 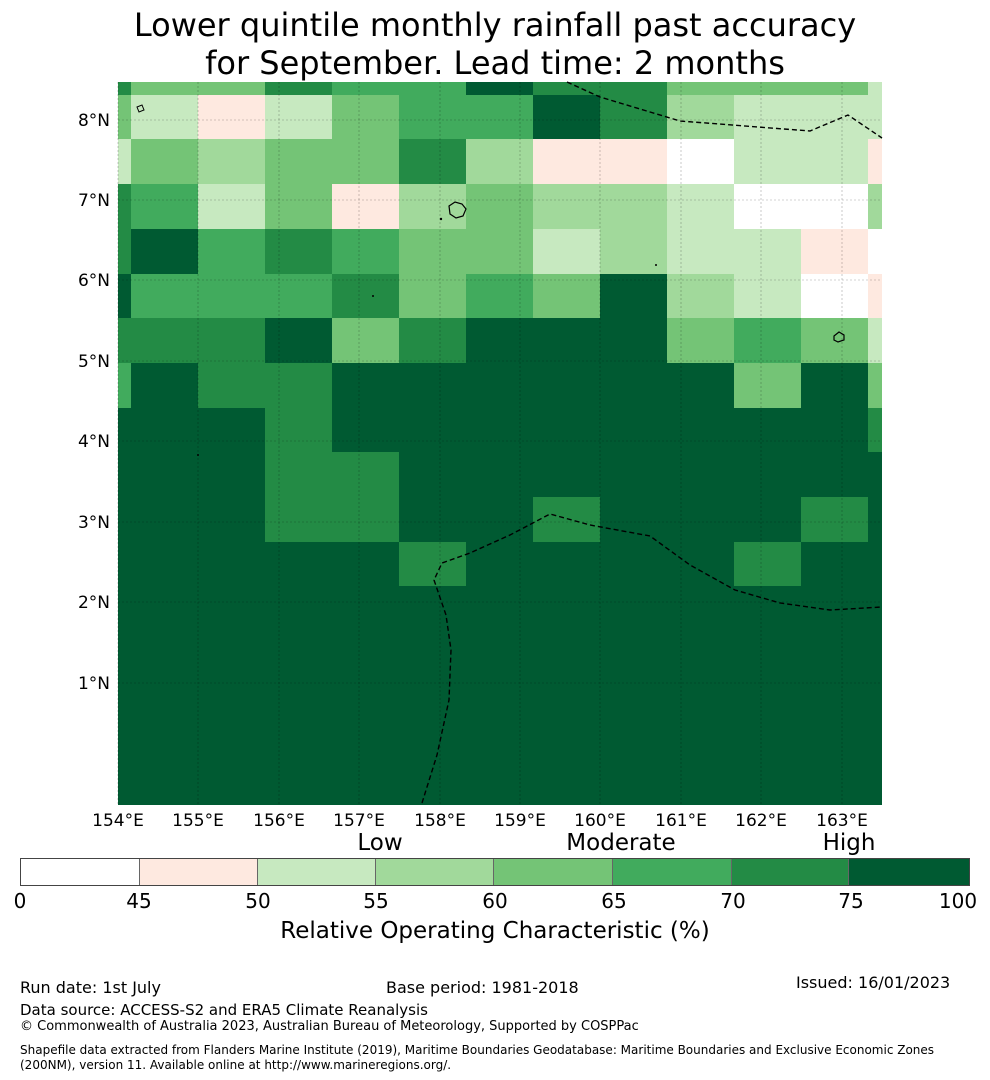 I want to click on lat-label: 5°N, so click(x=94, y=362).